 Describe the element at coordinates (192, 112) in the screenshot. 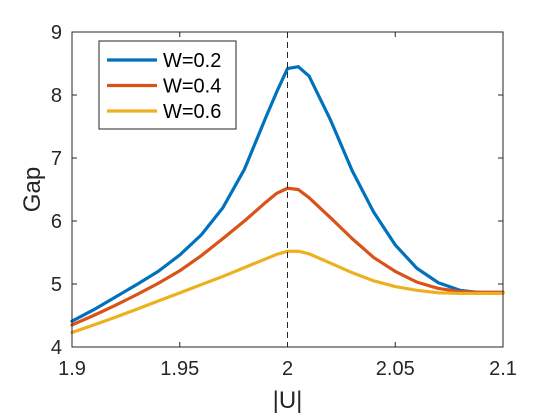

I see `legend-label-3: W=0.6` at that location.